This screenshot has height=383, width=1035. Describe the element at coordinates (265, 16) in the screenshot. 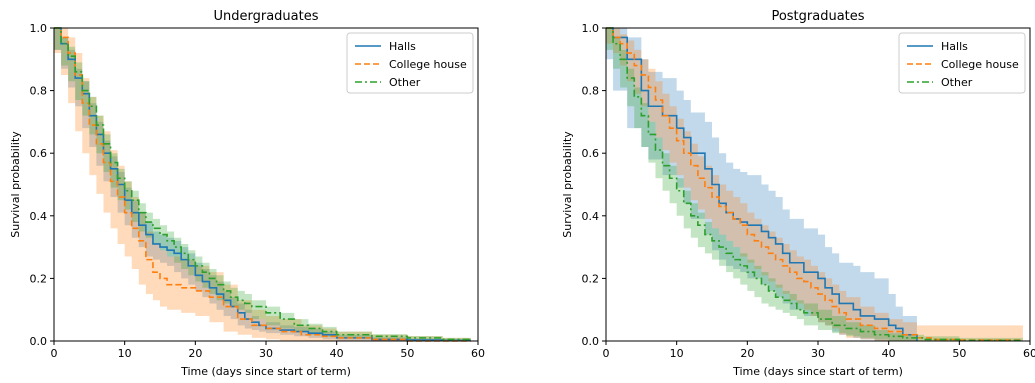

I see `chart-title: Undergraduates` at that location.